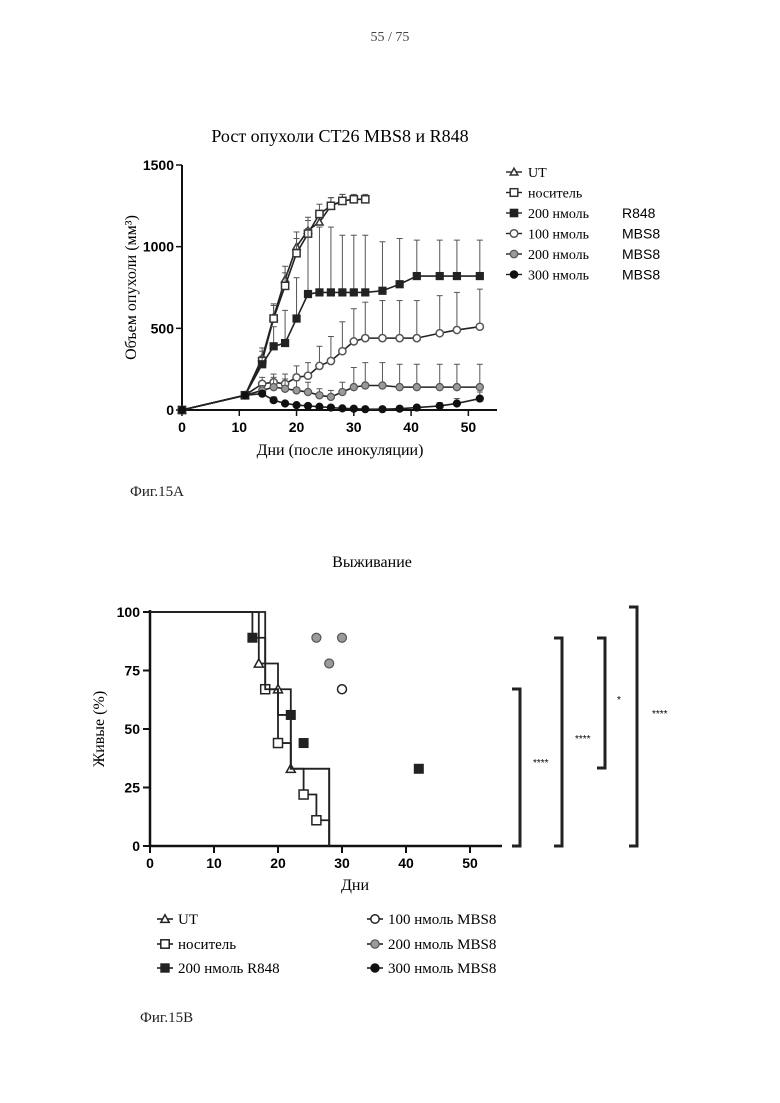 This screenshot has height=1103, width=780. I want to click on y-tick-label: 75, so click(132, 671).